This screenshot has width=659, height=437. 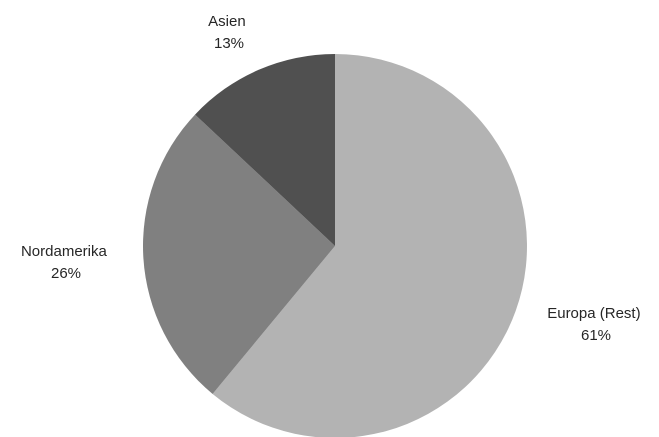 I want to click on slice-percent-asien: 13%, so click(x=229, y=43).